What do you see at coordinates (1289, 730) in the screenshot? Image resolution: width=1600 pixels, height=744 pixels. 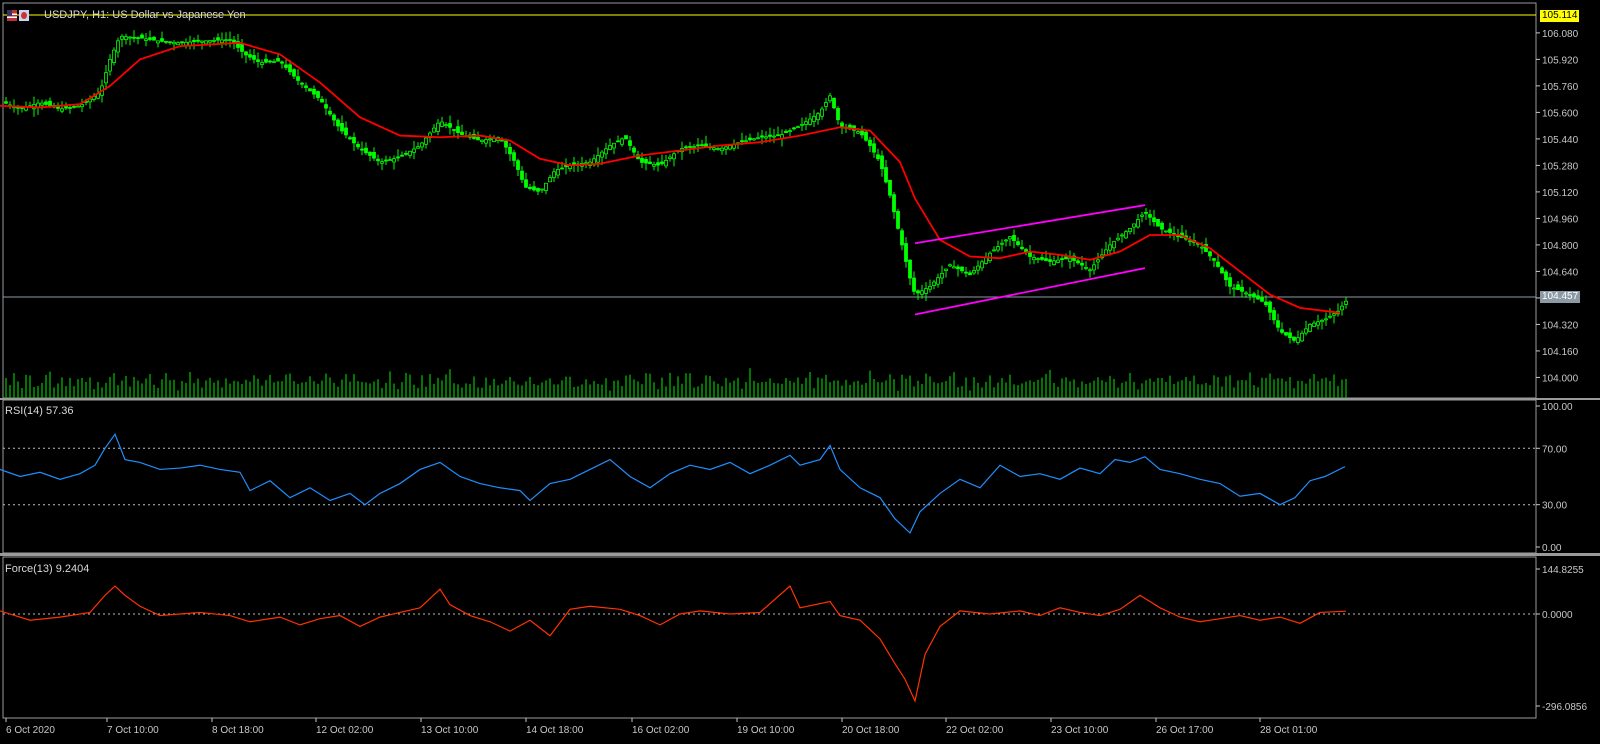 I see `x-tick-label: 28 Oct 01:00` at bounding box center [1289, 730].